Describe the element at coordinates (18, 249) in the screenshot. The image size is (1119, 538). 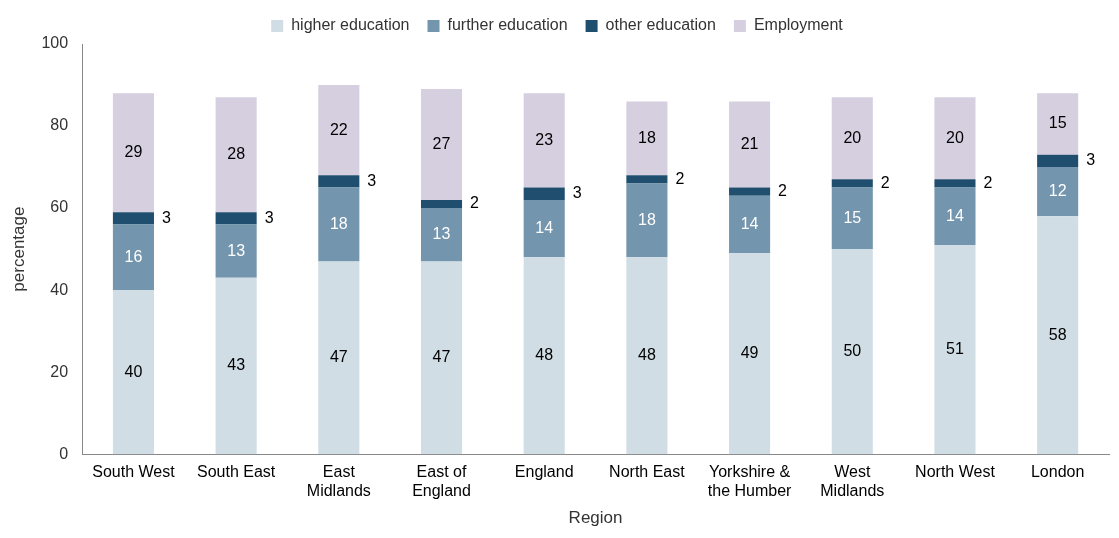
I see `y-axis-title: percentage` at that location.